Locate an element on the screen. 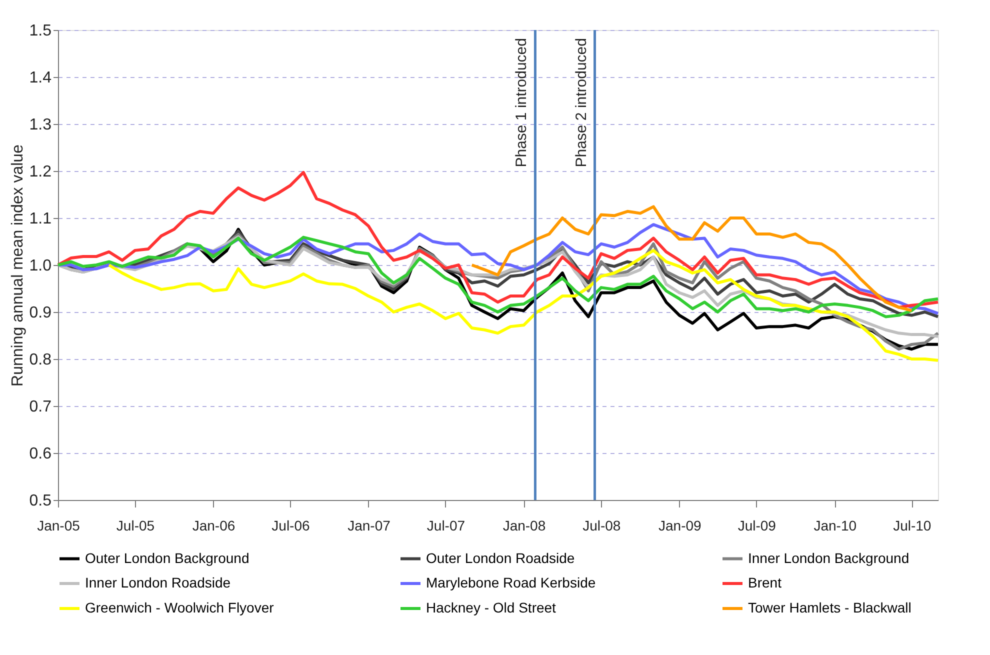 Image resolution: width=990 pixels, height=655 pixels. y-tick-label: 1.3 is located at coordinates (40, 125).